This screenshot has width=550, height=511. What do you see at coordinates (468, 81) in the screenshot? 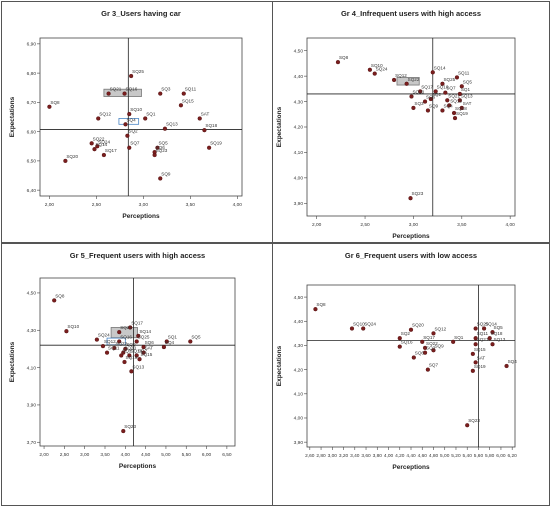
I see `point-label: SQ5` at bounding box center [468, 81].